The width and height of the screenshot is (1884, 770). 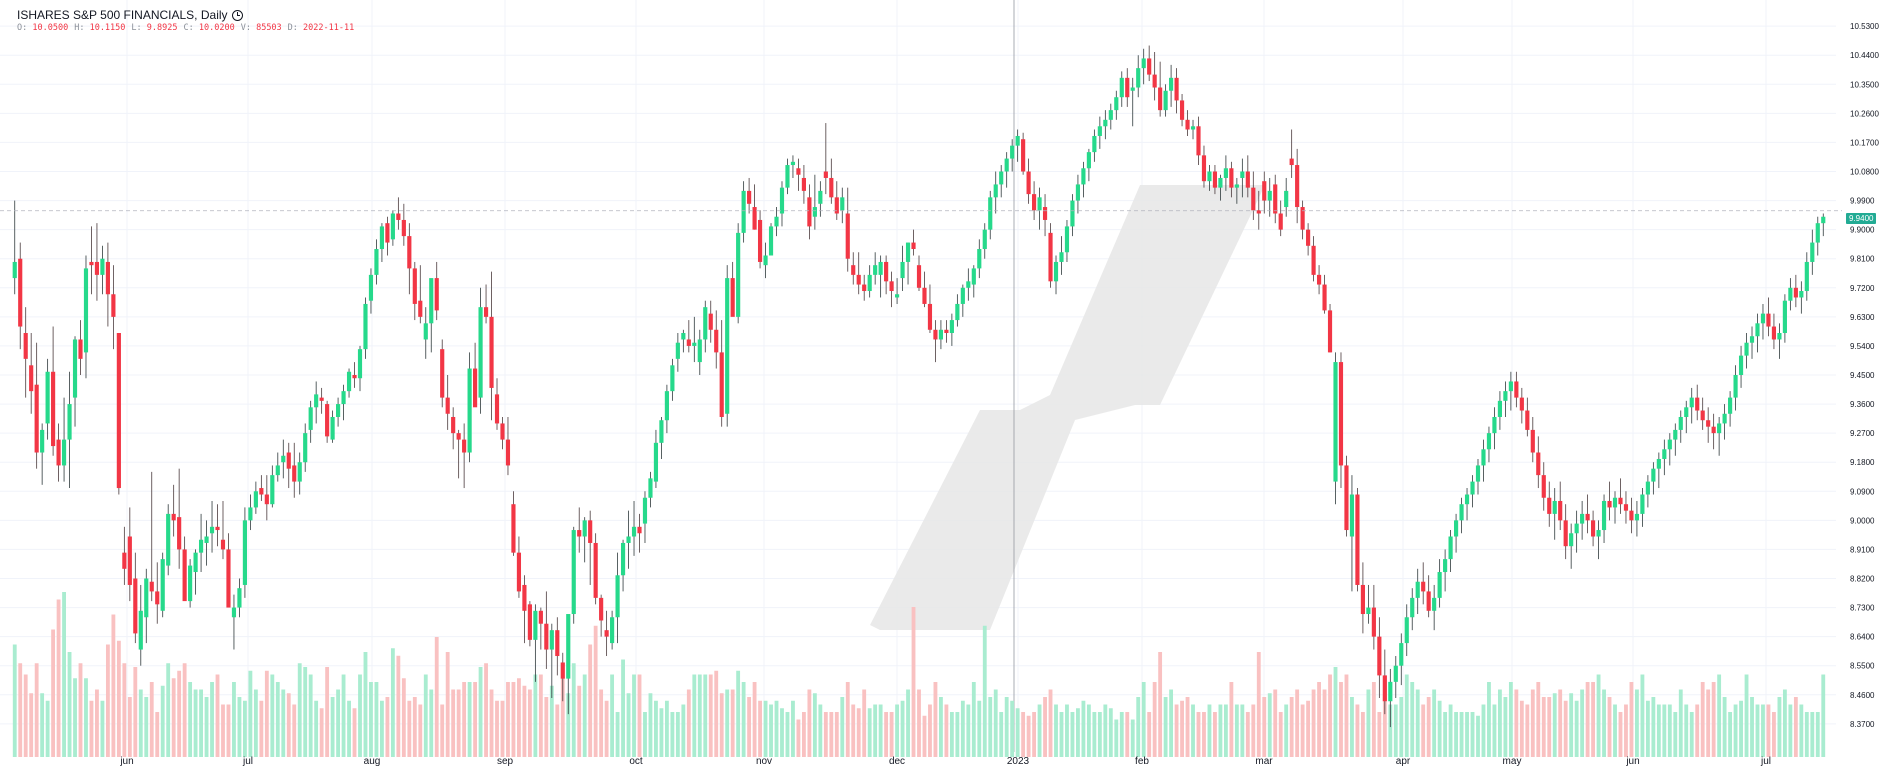 I want to click on clock-icon, so click(x=237, y=15).